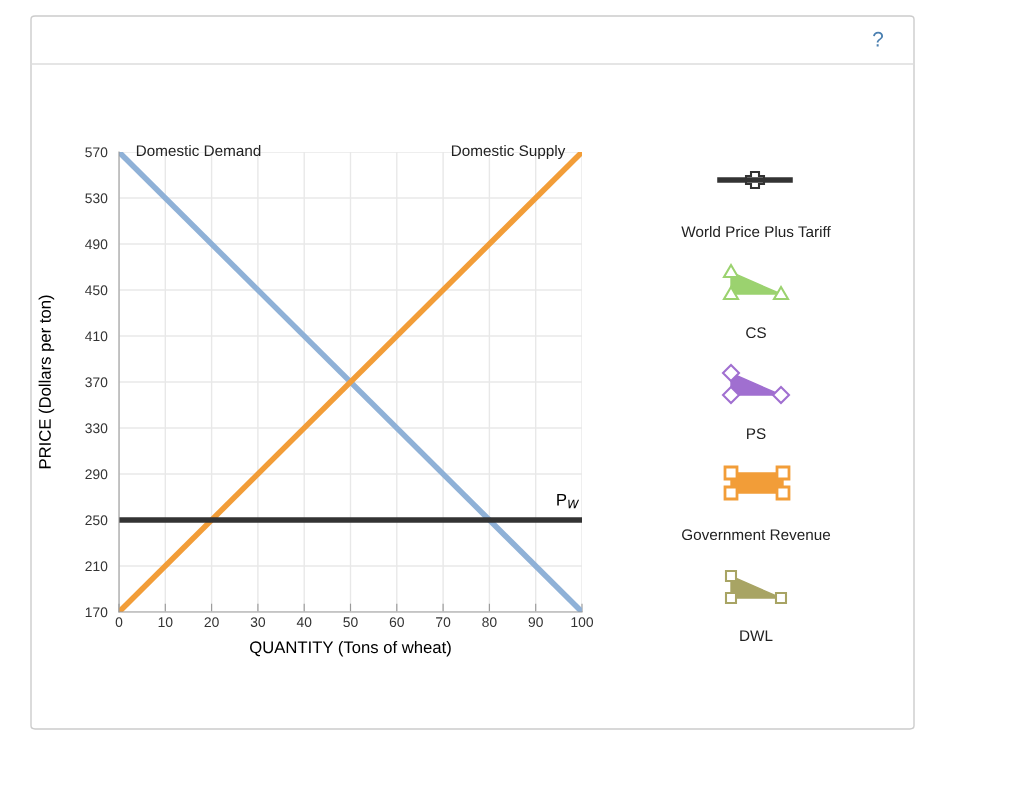 The width and height of the screenshot is (1024, 787). I want to click on series-label: Domestic Supply, so click(508, 152).